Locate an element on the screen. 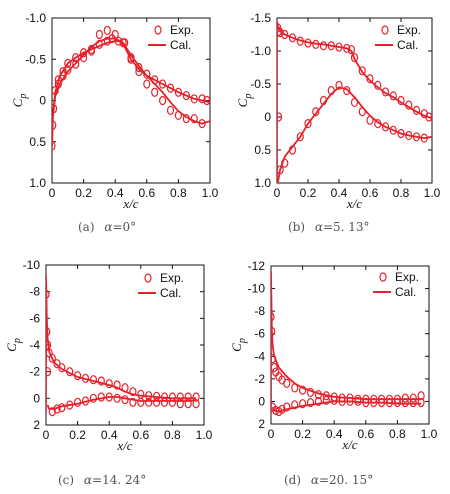 The height and width of the screenshot is (494, 450). x-axis-label: x/c is located at coordinates (354, 203).